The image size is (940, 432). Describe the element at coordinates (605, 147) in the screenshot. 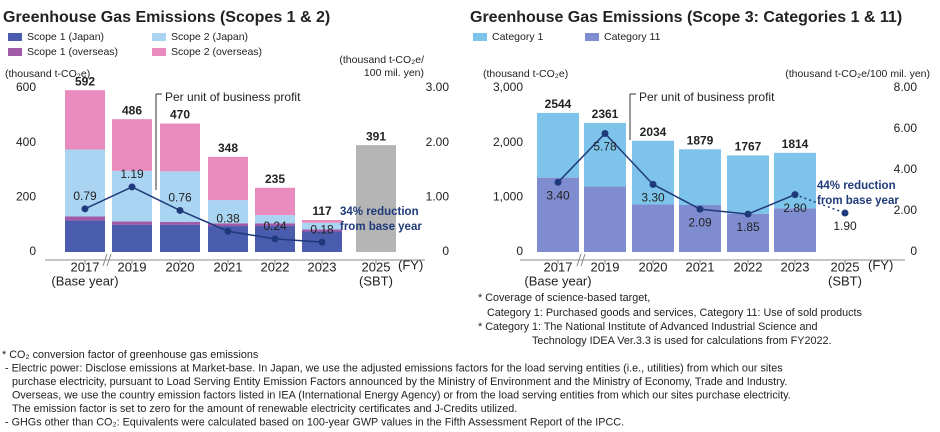

I see `intensity-label: 5.78` at that location.